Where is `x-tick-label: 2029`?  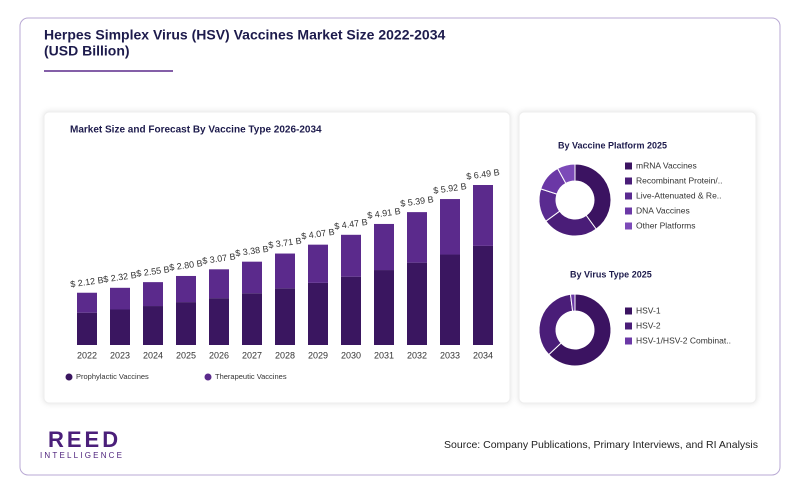
x-tick-label: 2029 is located at coordinates (318, 355).